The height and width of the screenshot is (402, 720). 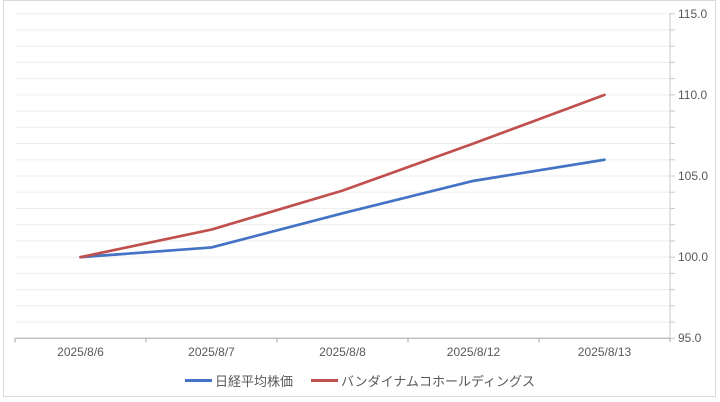 I want to click on legend-item-nikkei: 日経平均株価, so click(x=238, y=380).